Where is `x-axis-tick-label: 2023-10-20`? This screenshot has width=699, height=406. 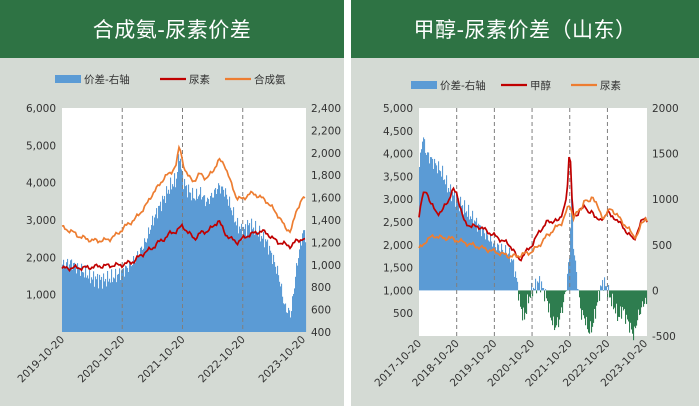 x-axis-tick-label: 2023-10-20 is located at coordinates (282, 360).